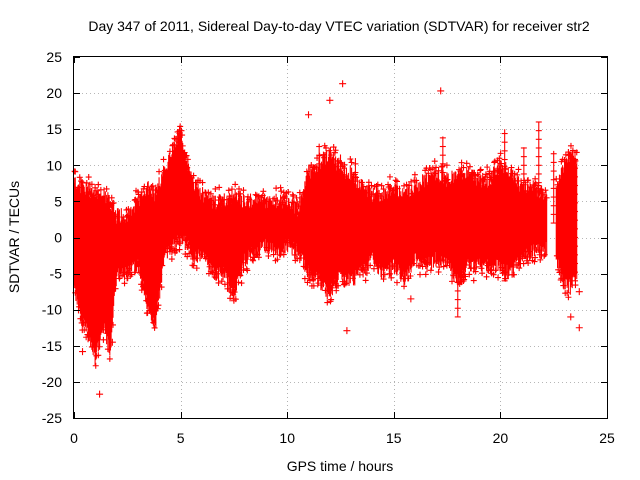 This screenshot has width=640, height=480. Describe the element at coordinates (54, 57) in the screenshot. I see `y-tick-label: 25` at that location.